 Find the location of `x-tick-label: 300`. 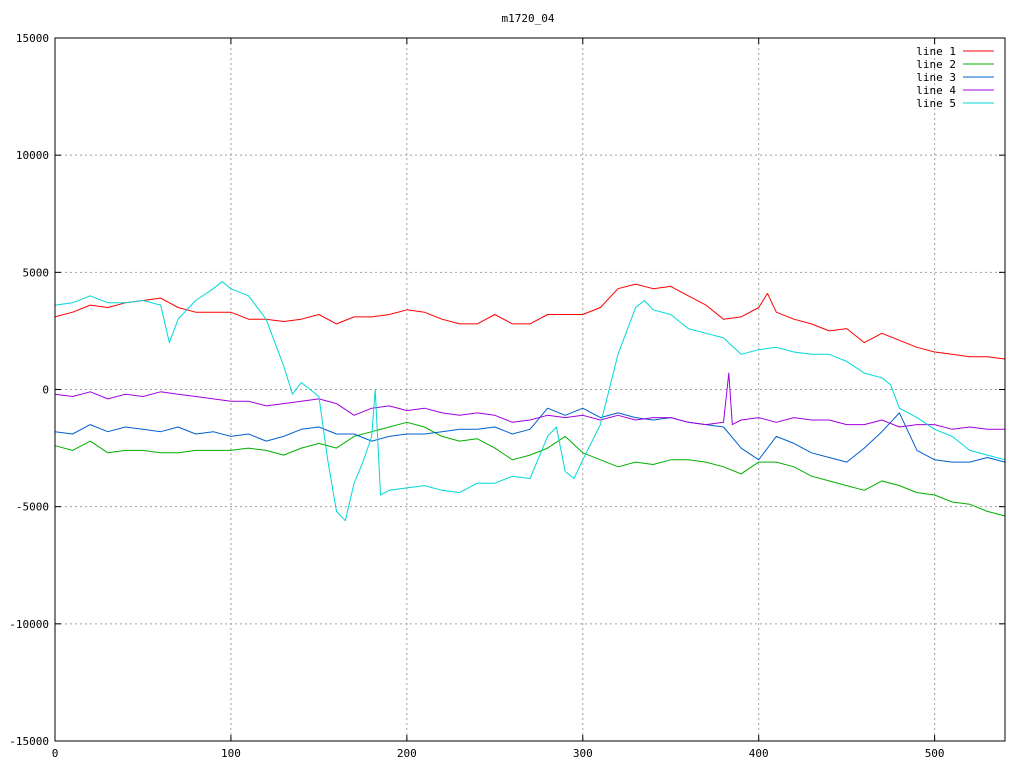

x-tick-label: 300 is located at coordinates (583, 753).